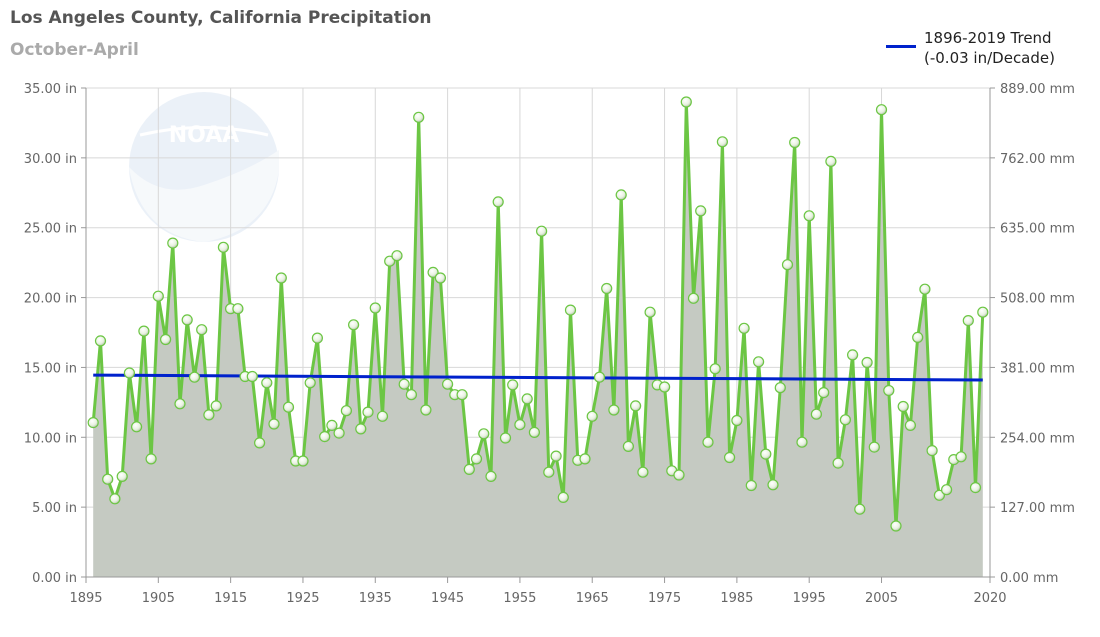 The width and height of the screenshot is (1100, 637). What do you see at coordinates (693, 298) in the screenshot?
I see `data-point-1979` at bounding box center [693, 298].